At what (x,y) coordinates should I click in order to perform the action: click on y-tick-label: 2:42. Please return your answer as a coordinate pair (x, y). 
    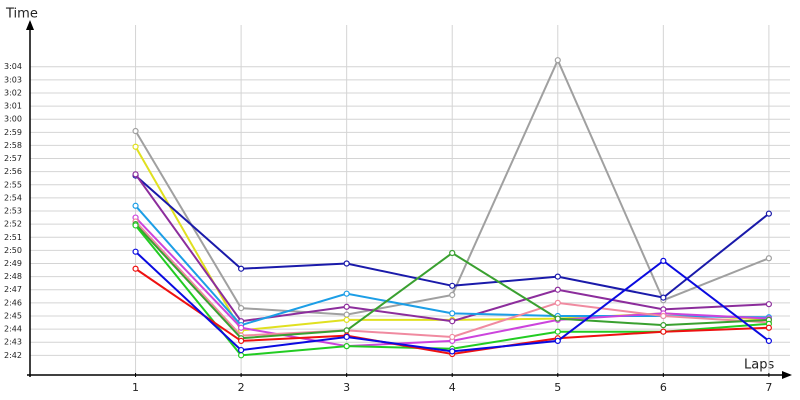
    Looking at the image, I should click on (13, 355).